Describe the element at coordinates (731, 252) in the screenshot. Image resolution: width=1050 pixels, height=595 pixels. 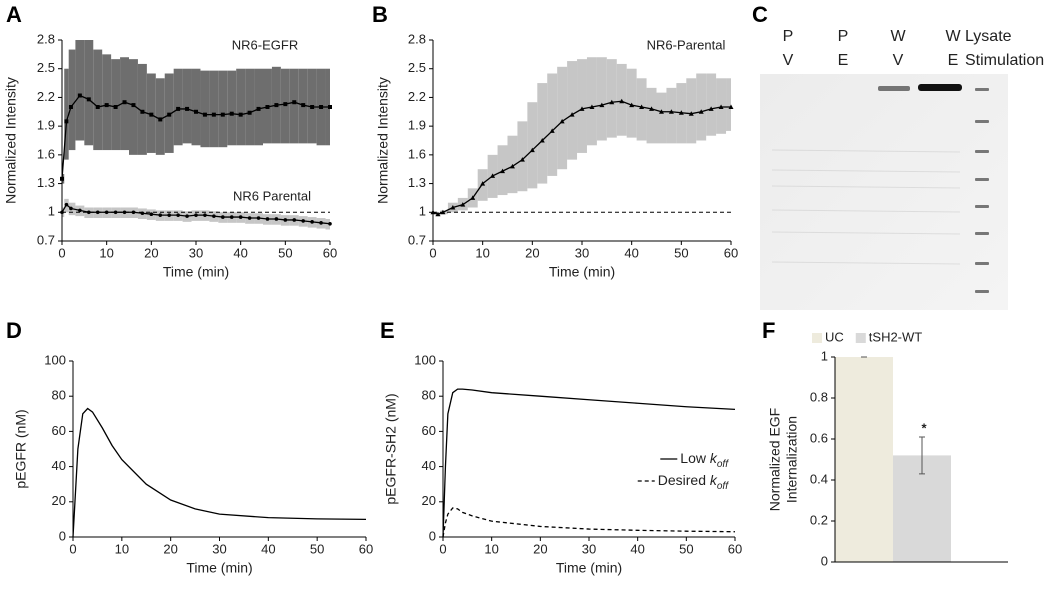
I see `x-tick-label: 60` at that location.